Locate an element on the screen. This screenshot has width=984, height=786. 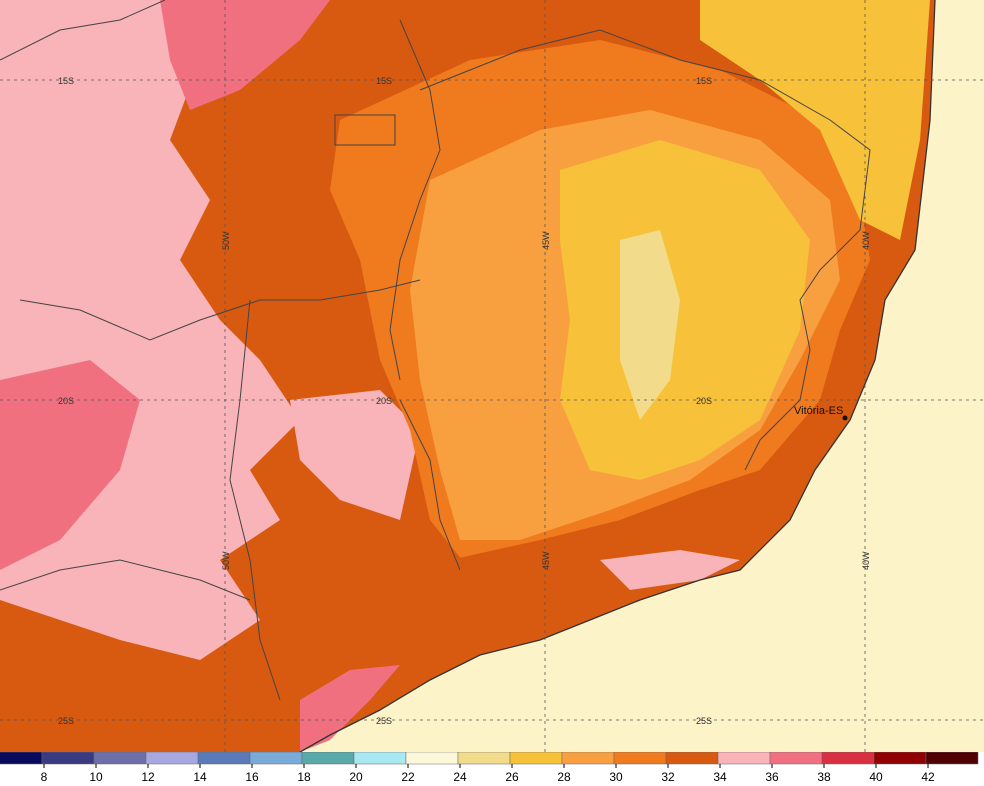
pale-yellow-strip is located at coordinates (650, 325).